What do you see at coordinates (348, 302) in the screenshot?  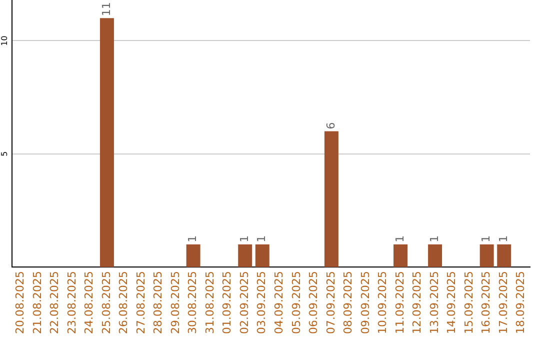 I see `x-tick-label: 08.09.2025` at bounding box center [348, 302].